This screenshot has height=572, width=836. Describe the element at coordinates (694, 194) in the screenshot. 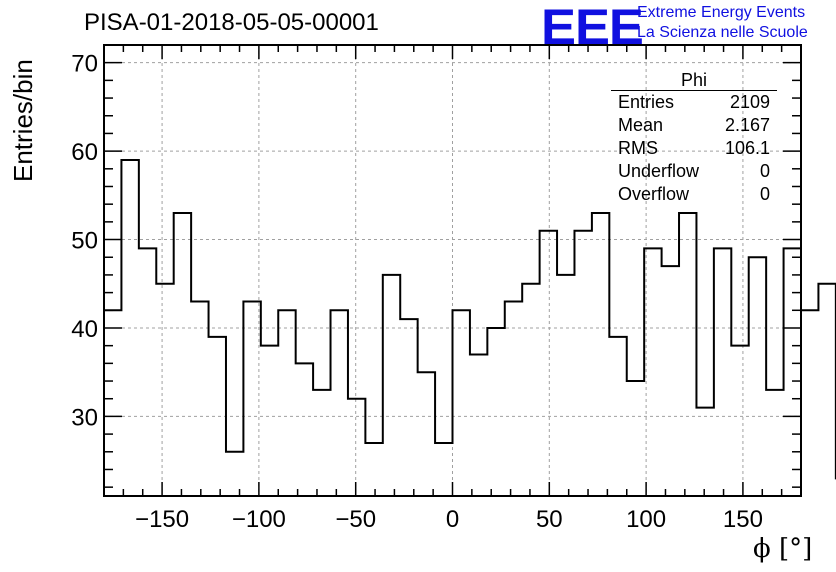

I see `stats-row-overflow: Overflow 0` at that location.